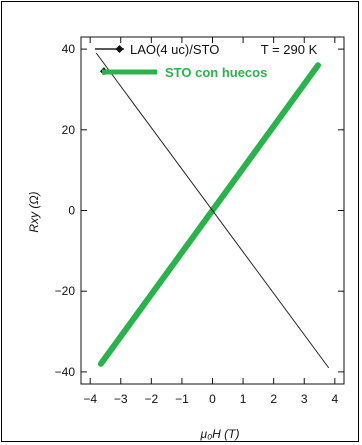 The width and height of the screenshot is (362, 445). I want to click on y-tick-label: 20, so click(69, 130).